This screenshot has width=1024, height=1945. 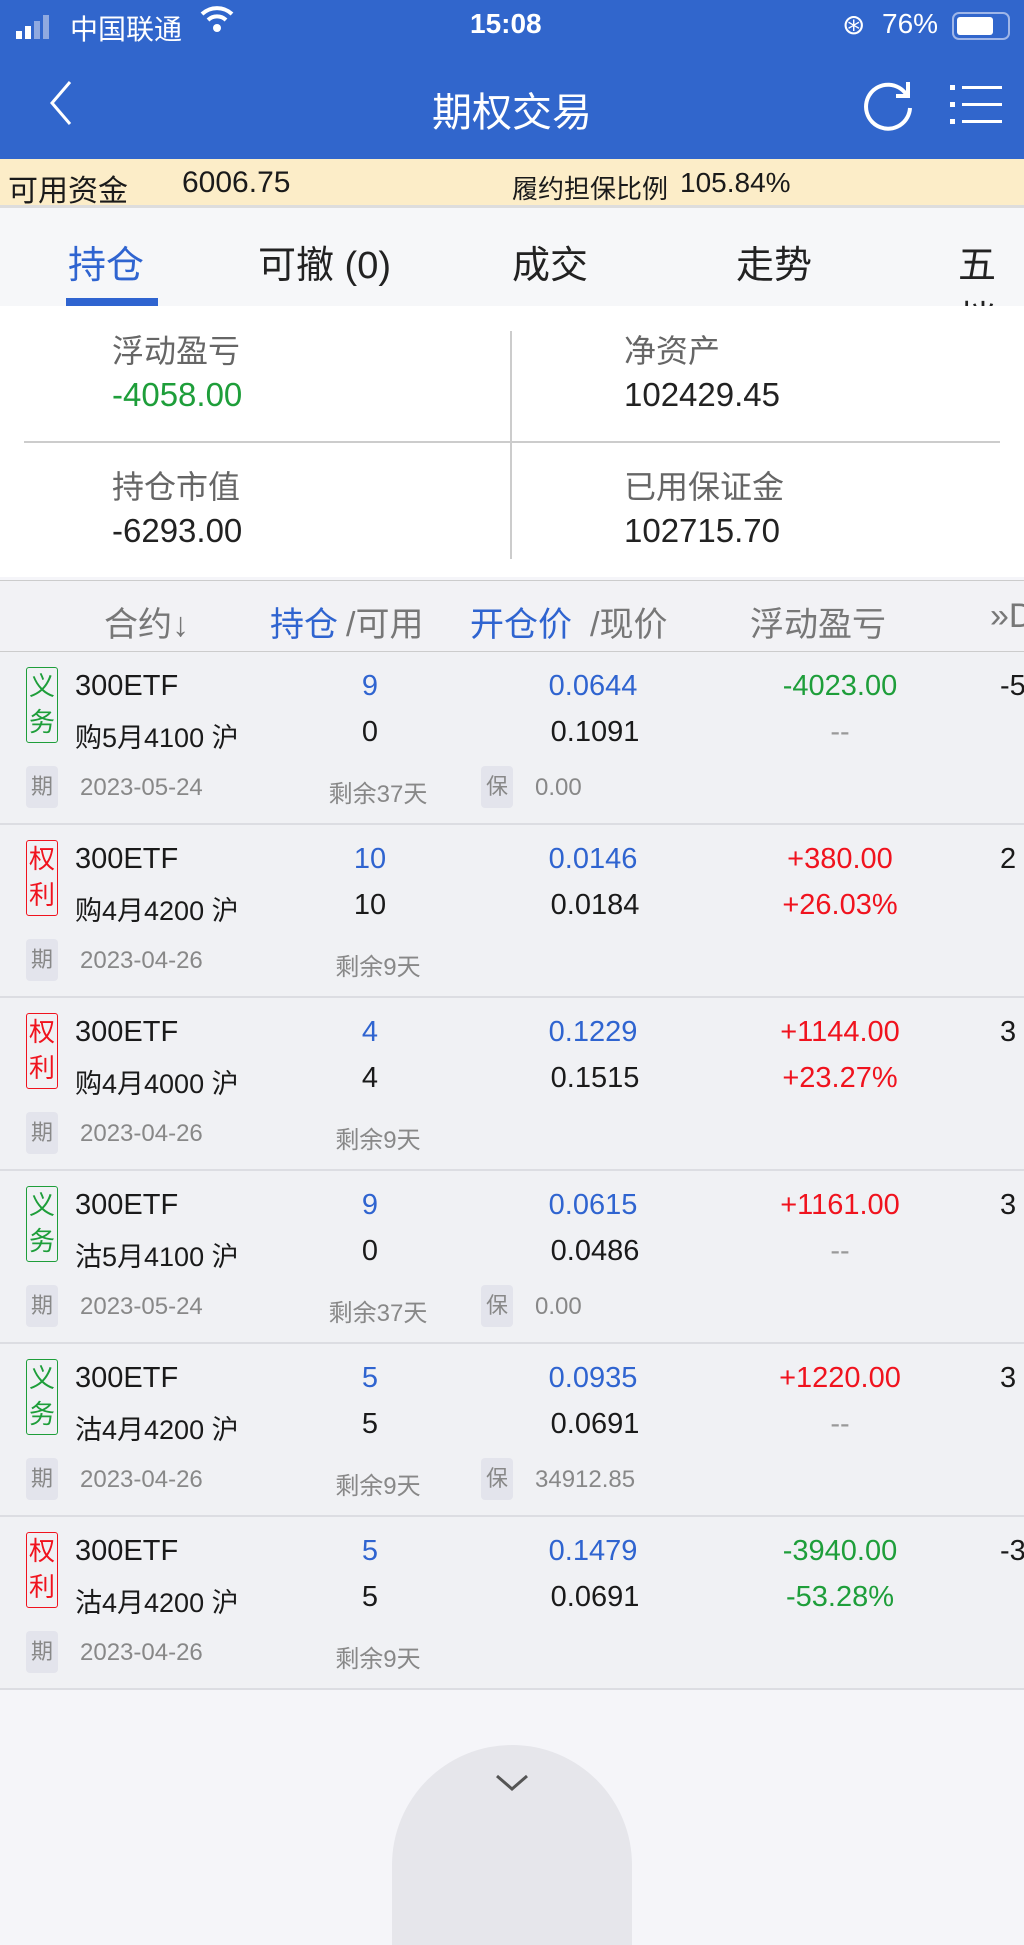 I want to click on header-available: /可用, so click(x=385, y=625).